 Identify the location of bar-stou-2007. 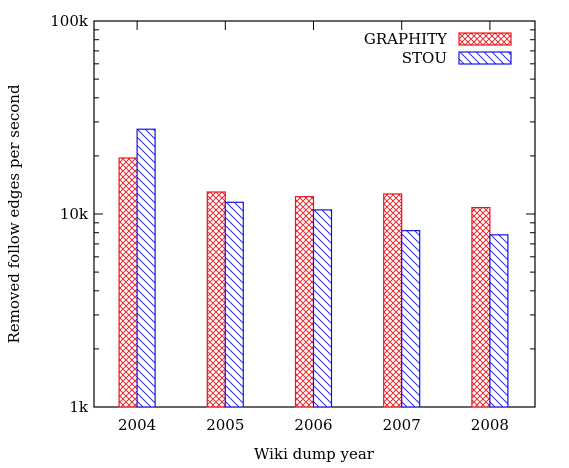
(411, 319).